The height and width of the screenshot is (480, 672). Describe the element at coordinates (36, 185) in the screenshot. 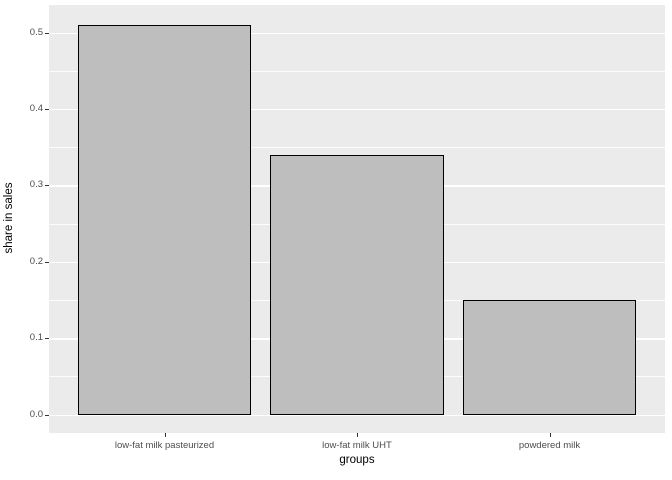

I see `y-tick-label: 0.3` at that location.